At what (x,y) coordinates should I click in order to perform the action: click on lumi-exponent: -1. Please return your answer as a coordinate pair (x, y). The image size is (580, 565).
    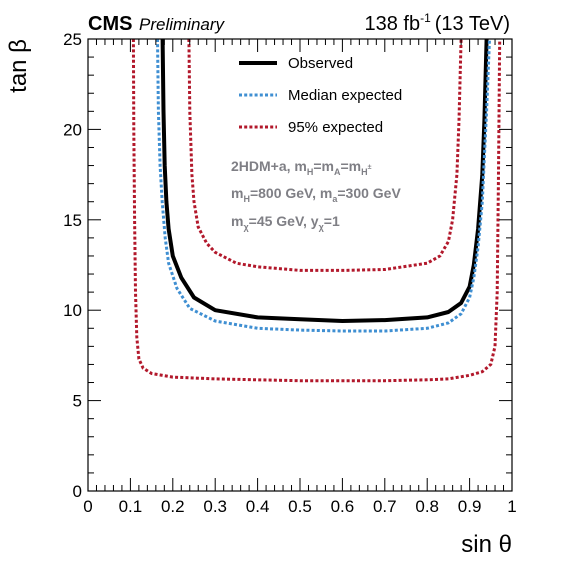
    Looking at the image, I should click on (425, 18).